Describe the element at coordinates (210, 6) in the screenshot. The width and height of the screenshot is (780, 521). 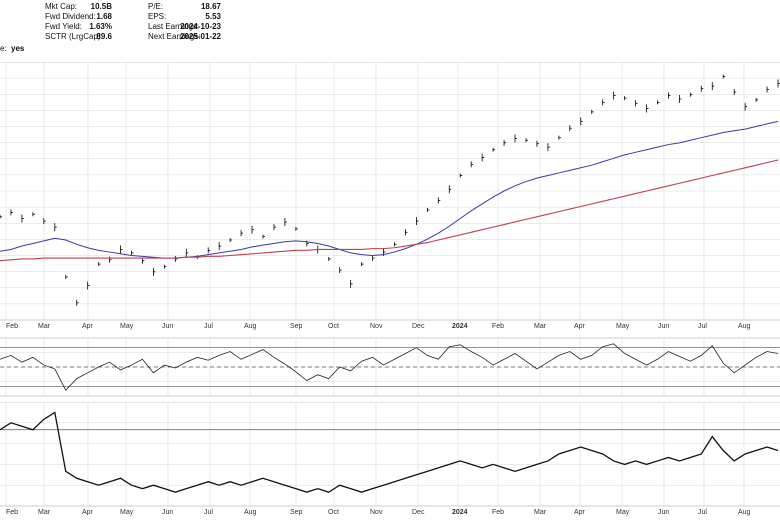
I see `info-value: 18.67` at that location.